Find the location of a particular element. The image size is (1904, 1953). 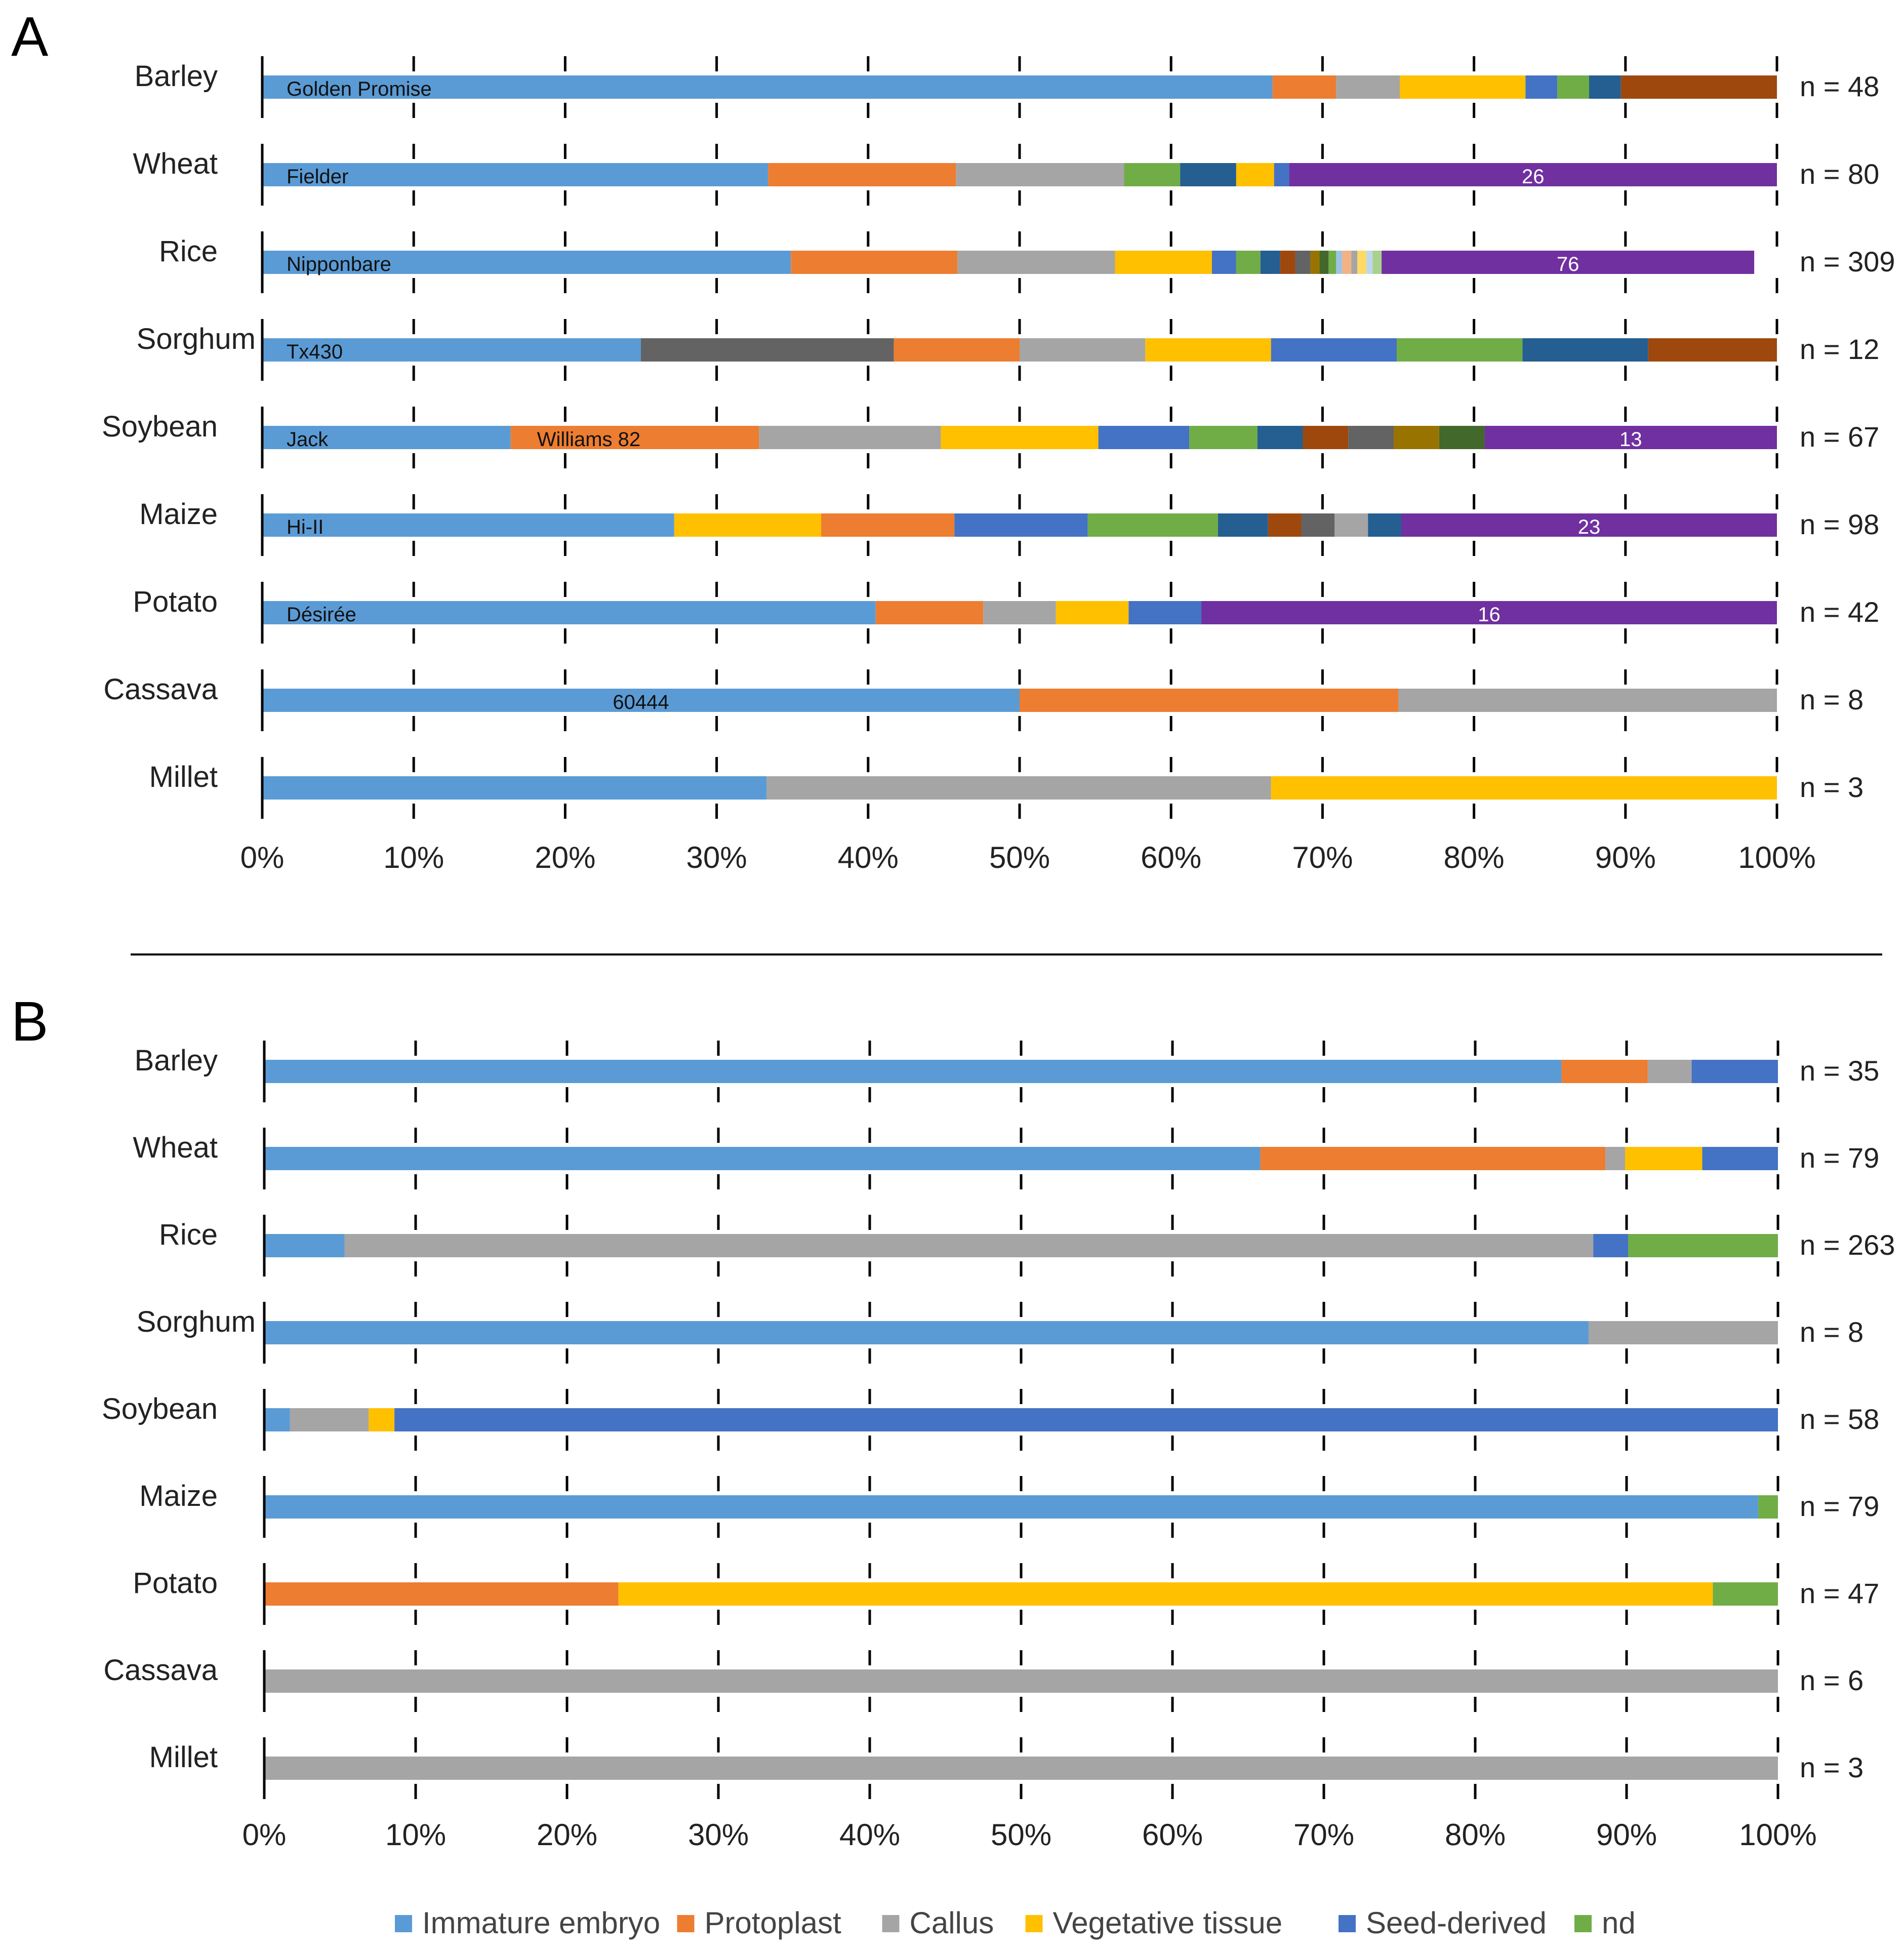

row-potato: Potato n = 47 is located at coordinates (1006, 1594).